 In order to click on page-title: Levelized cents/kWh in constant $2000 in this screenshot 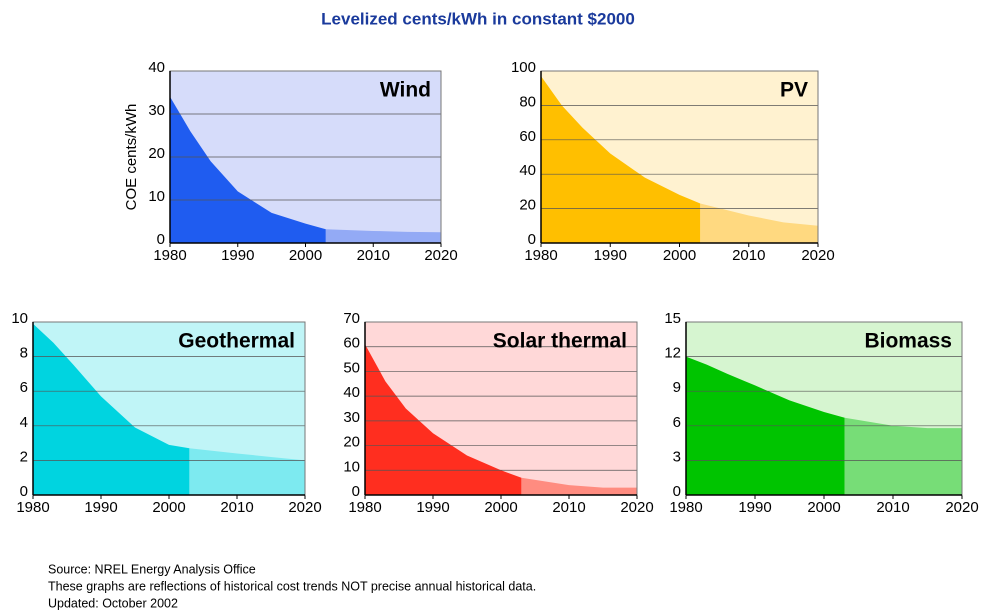, I will do `click(478, 18)`.